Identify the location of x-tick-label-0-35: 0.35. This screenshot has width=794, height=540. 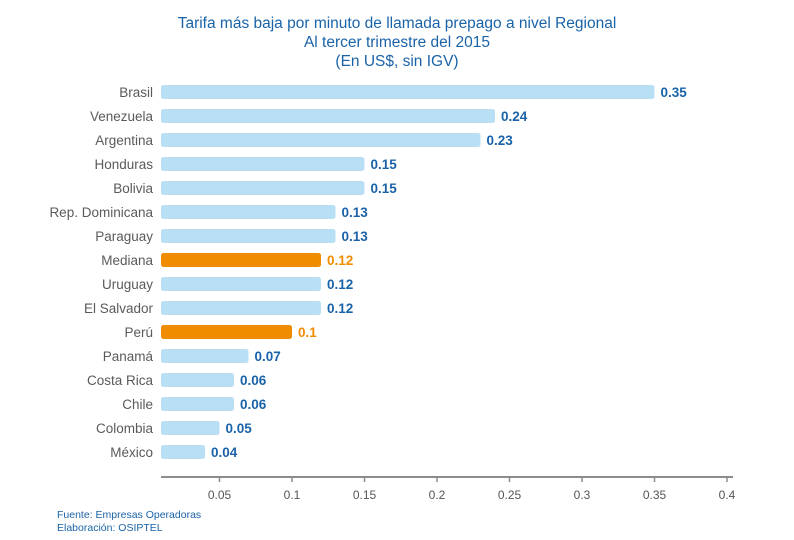
(655, 495).